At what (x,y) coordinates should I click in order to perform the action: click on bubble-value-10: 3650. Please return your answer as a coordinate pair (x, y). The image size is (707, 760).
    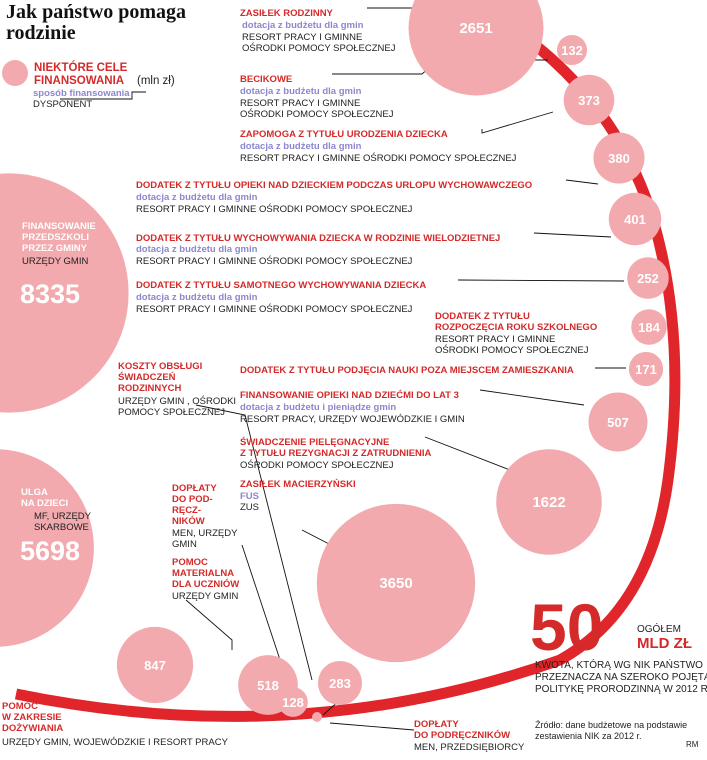
    Looking at the image, I should click on (395, 583).